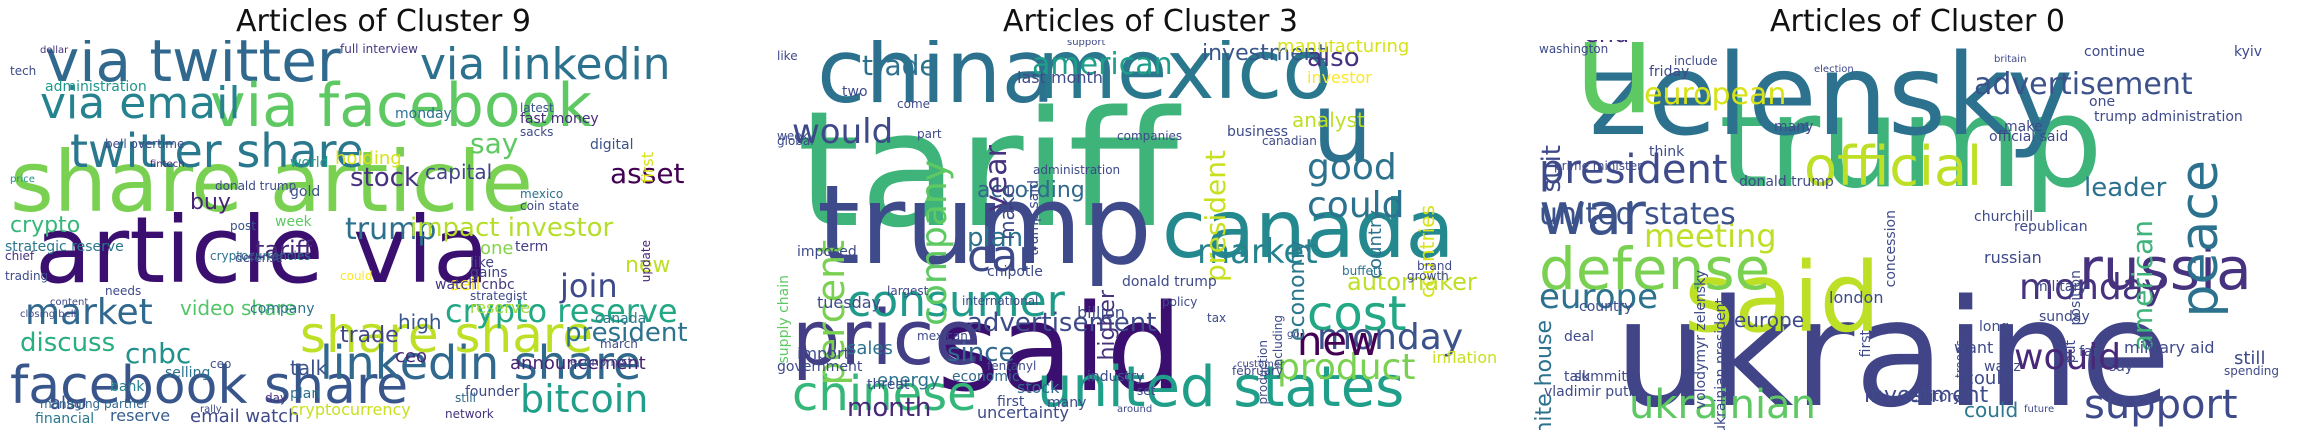 This screenshot has width=2302, height=435. What do you see at coordinates (188, 373) in the screenshot?
I see `cloud-word: selling` at bounding box center [188, 373].